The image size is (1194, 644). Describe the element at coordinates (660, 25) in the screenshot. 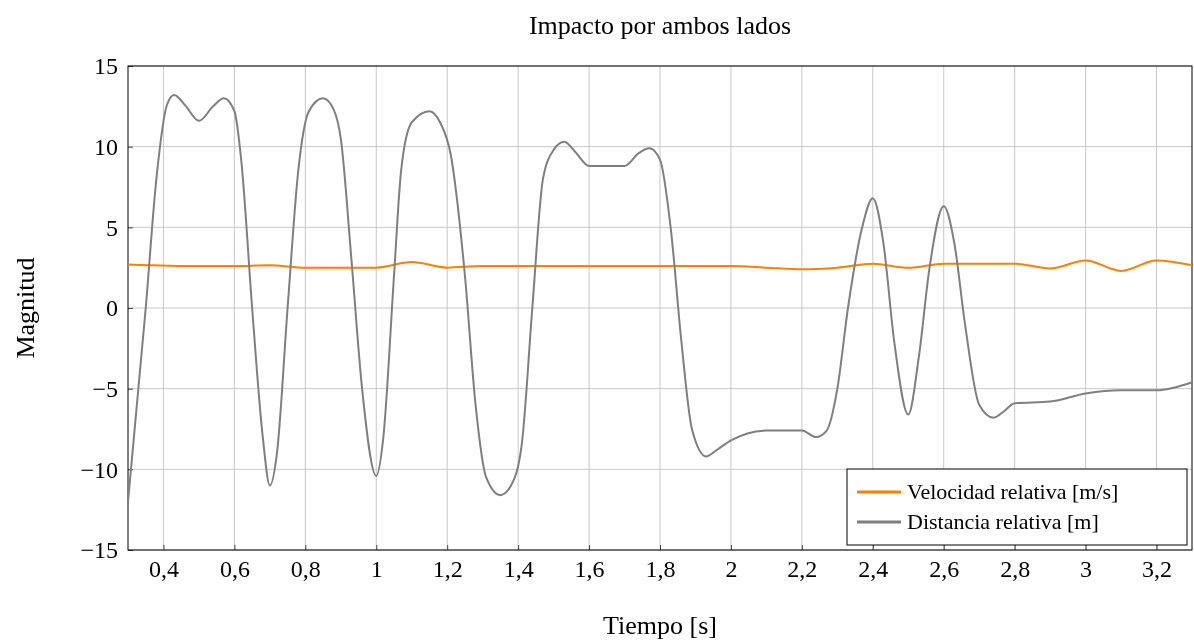

I see `chart-title: Impacto por ambos lados` at that location.